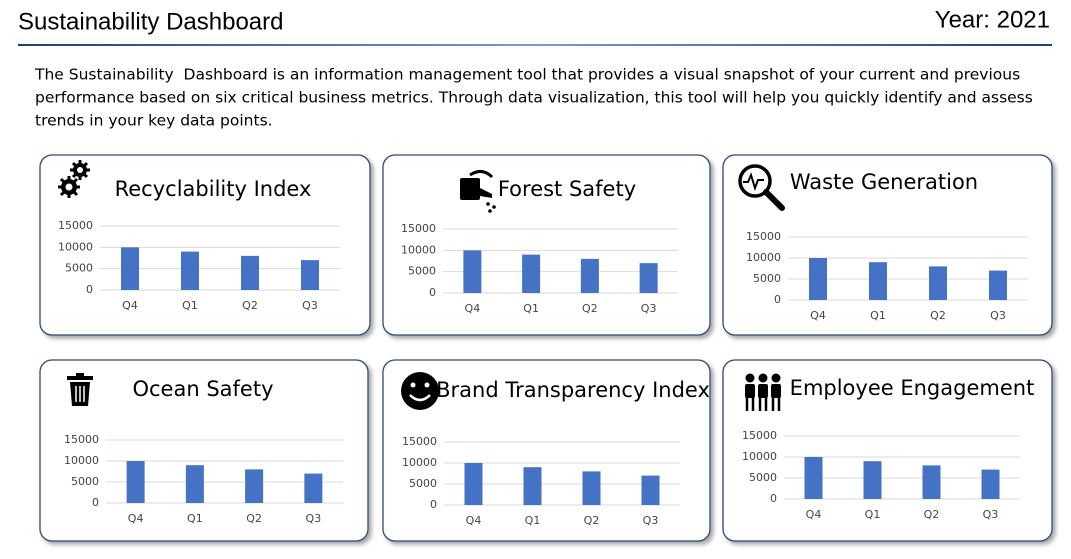 This screenshot has width=1071, height=559. Describe the element at coordinates (420, 391) in the screenshot. I see `smiley-icon` at that location.